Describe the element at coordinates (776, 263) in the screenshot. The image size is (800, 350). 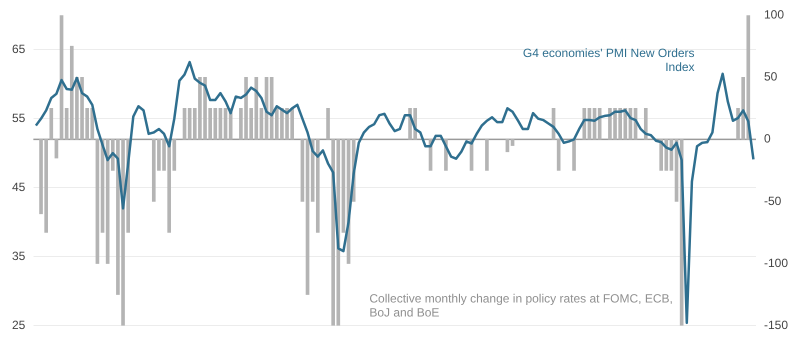
I see `y2-tick-label: -100` at that location.